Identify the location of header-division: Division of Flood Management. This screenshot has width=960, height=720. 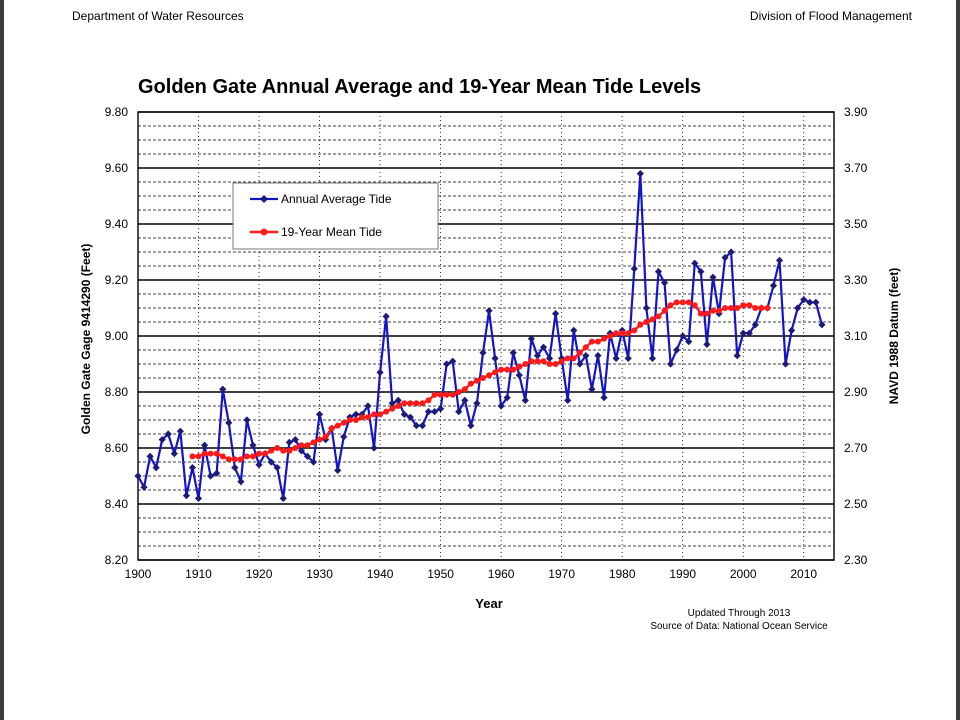
(830, 16).